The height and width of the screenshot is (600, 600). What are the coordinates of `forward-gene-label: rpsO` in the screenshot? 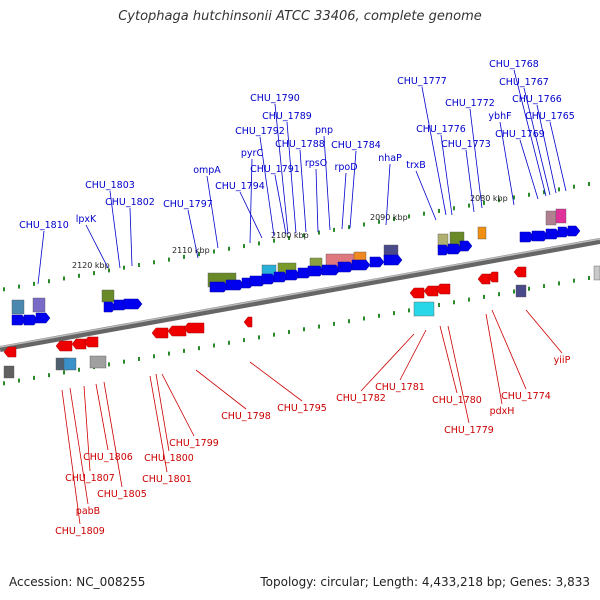 It's located at (316, 163).